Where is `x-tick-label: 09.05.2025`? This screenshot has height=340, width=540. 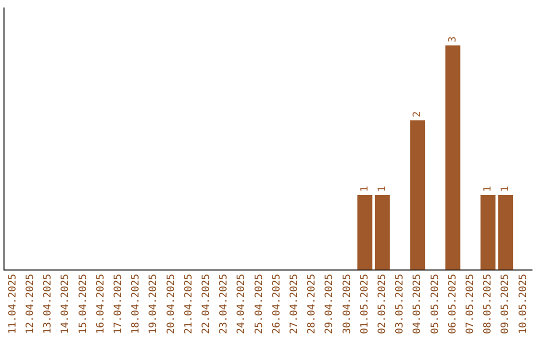
x-tick-label: 09.05.2025 is located at coordinates (506, 304).